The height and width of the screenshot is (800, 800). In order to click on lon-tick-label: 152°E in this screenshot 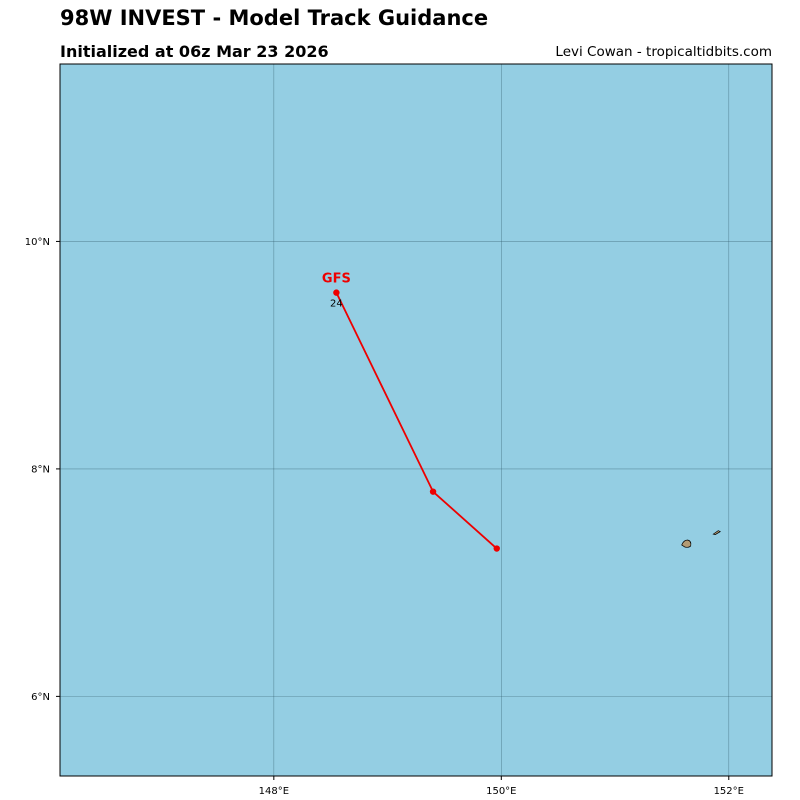, I will do `click(729, 791)`.